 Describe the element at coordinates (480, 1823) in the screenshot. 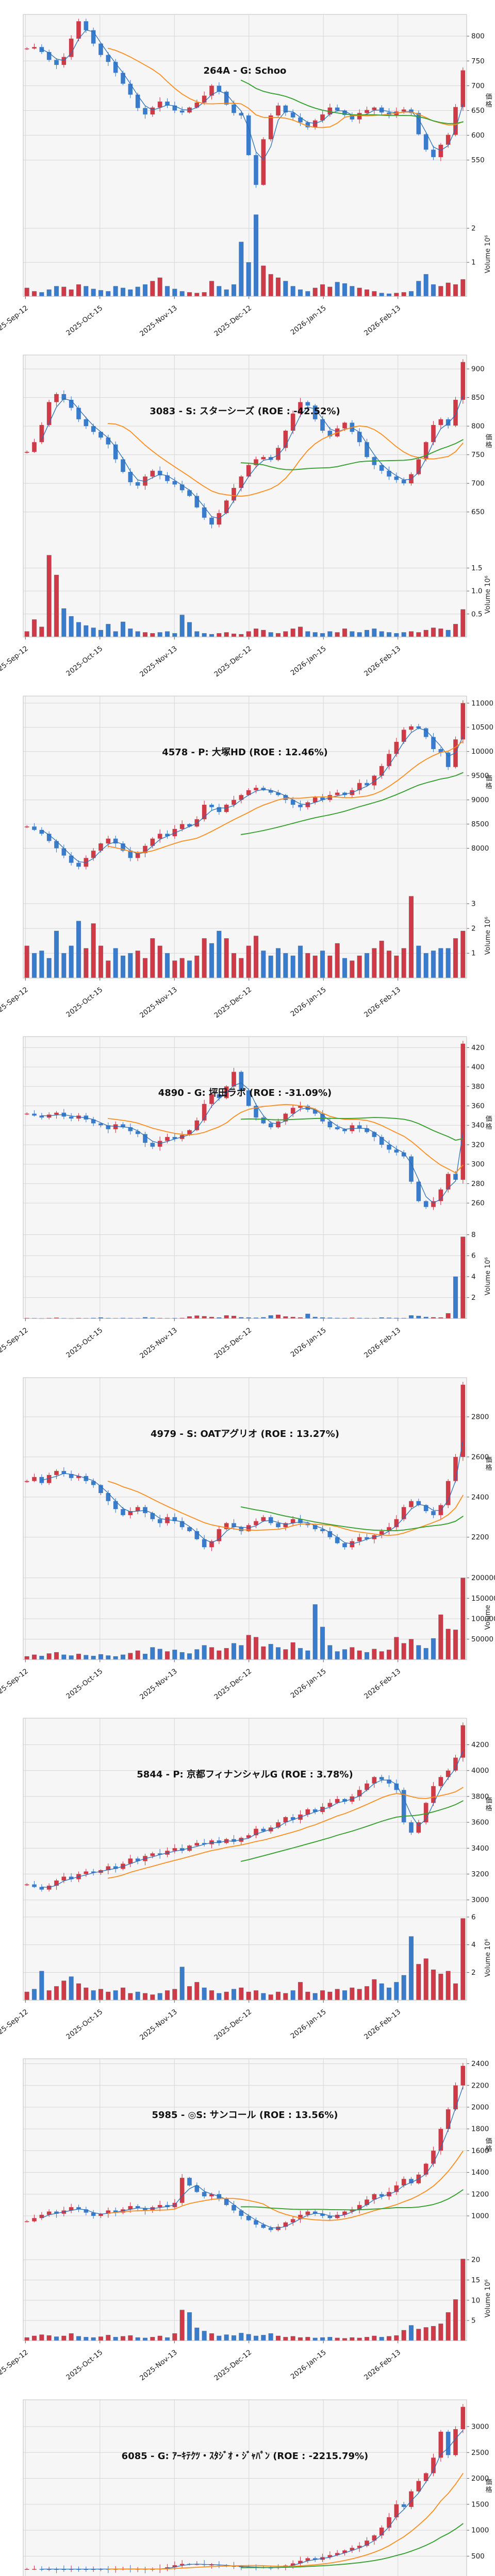

I see `price-tick-label: 3600` at that location.